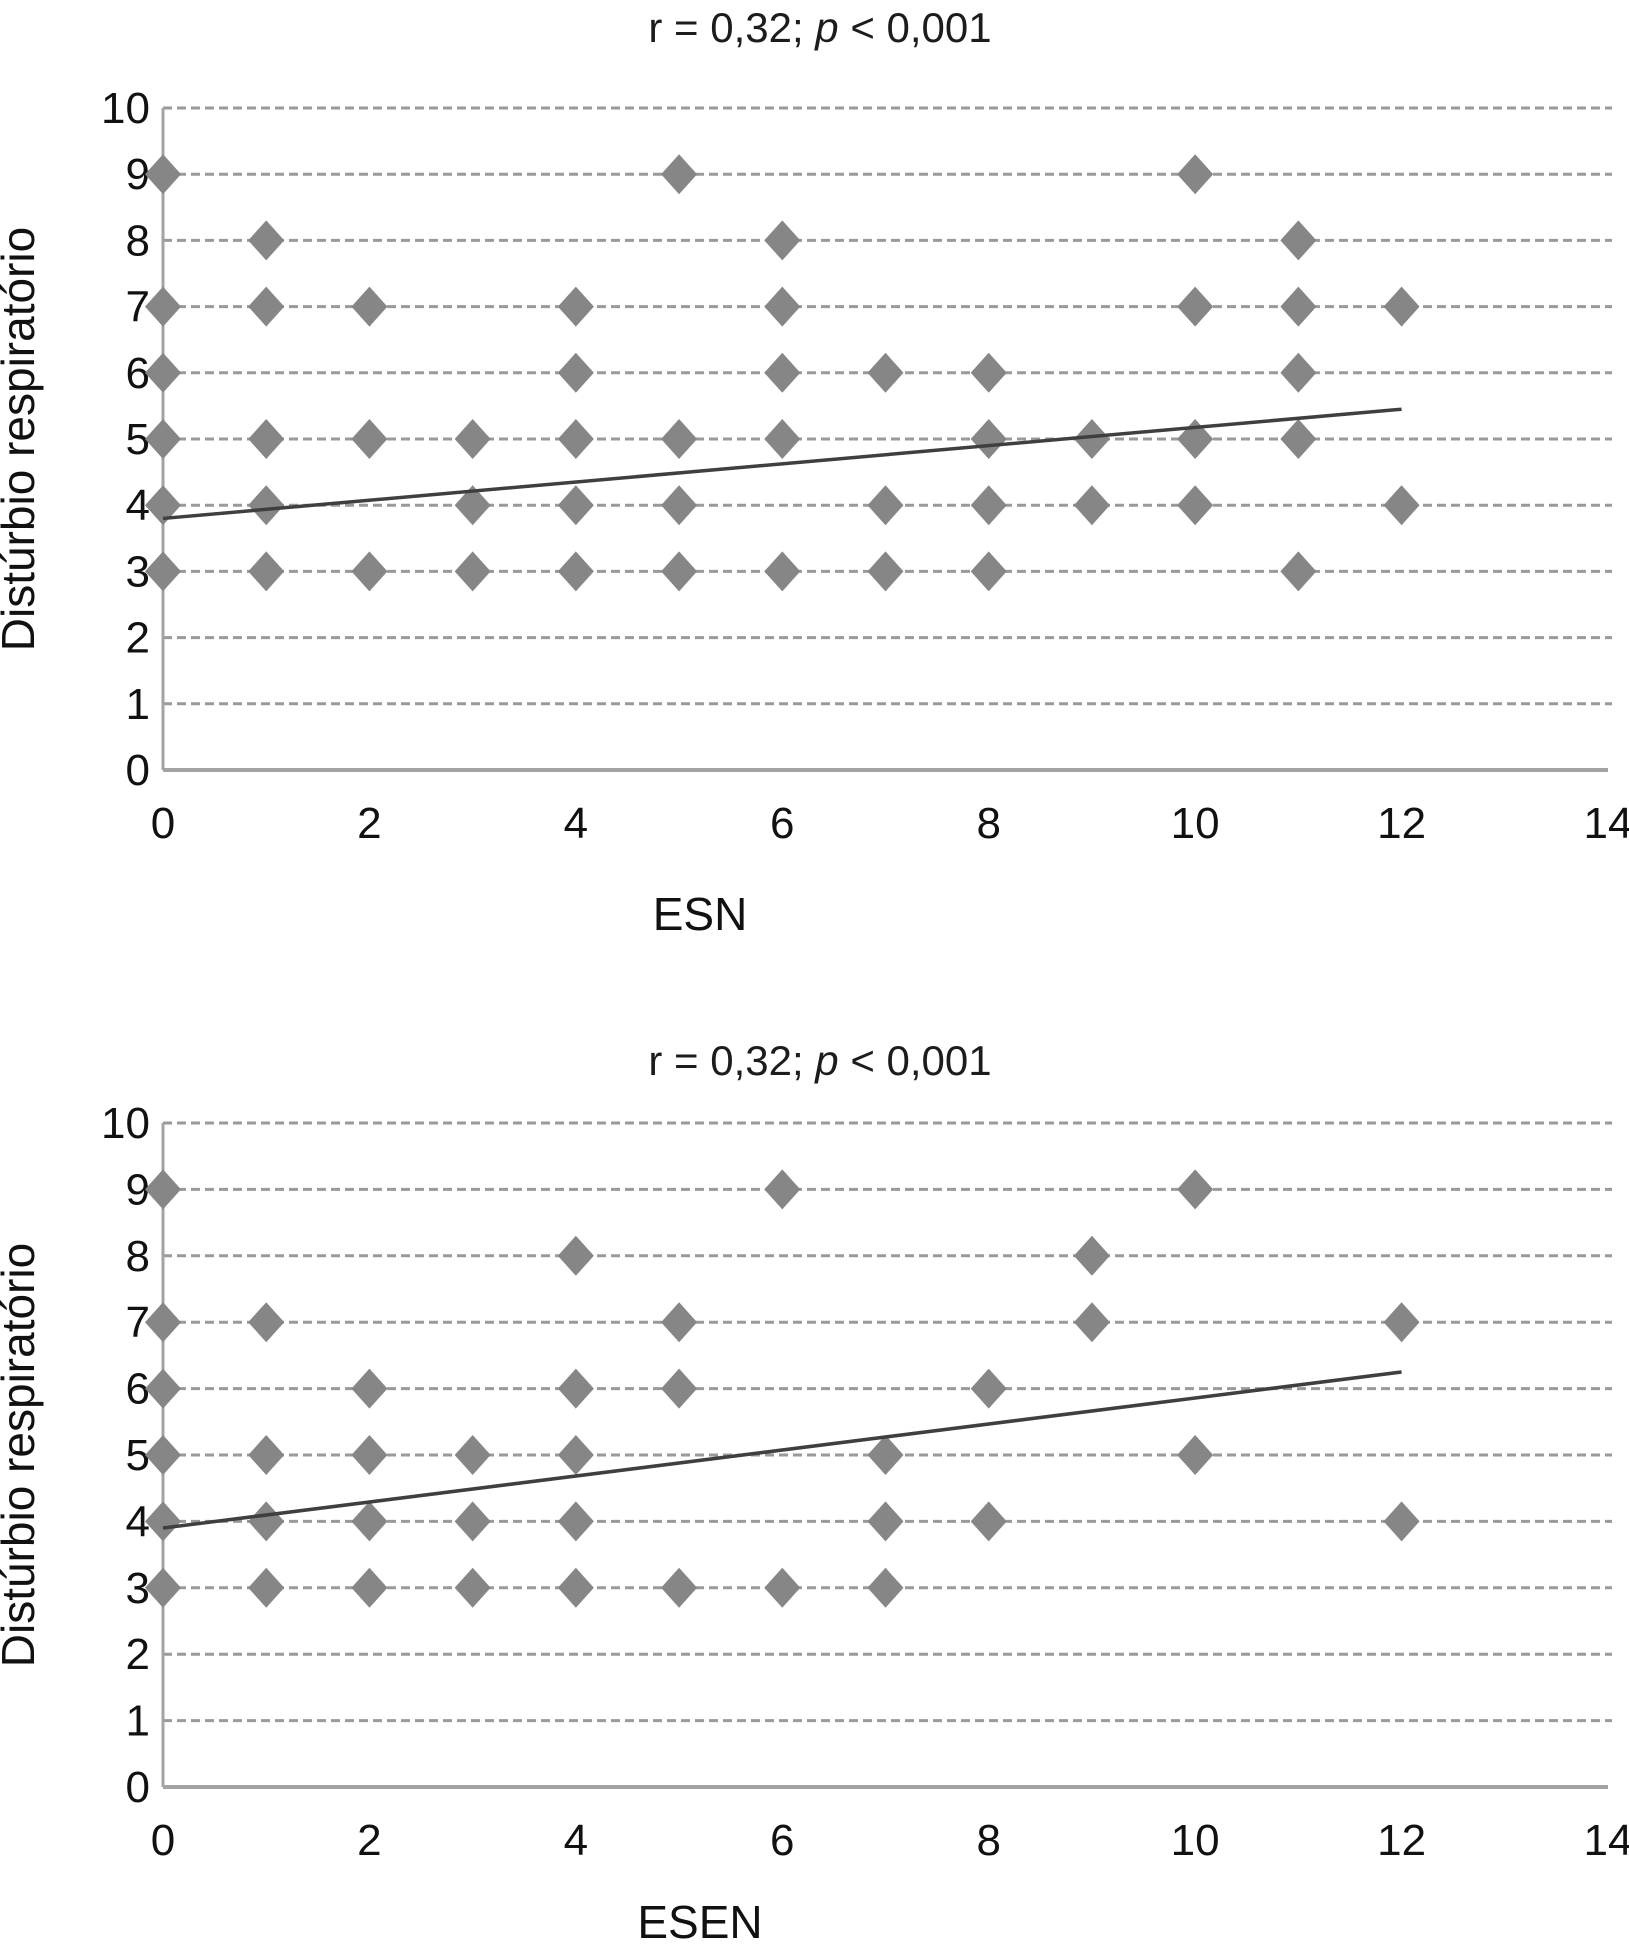 Image resolution: width=1629 pixels, height=1950 pixels. Describe the element at coordinates (163, 823) in the screenshot. I see `x-tick-label-0: 0` at that location.